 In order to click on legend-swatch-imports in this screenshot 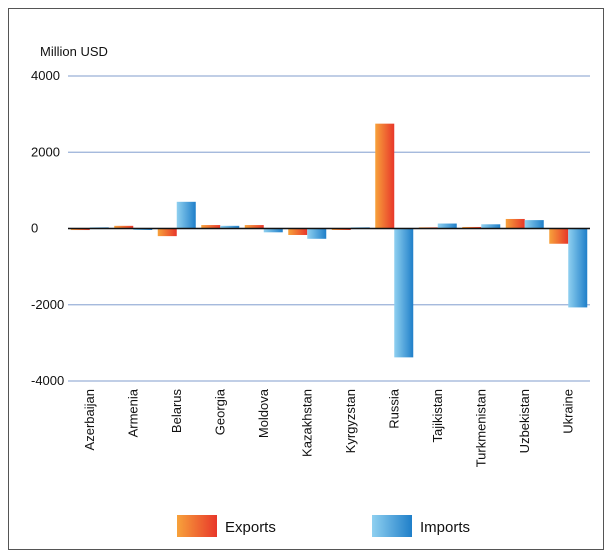, I will do `click(392, 526)`.